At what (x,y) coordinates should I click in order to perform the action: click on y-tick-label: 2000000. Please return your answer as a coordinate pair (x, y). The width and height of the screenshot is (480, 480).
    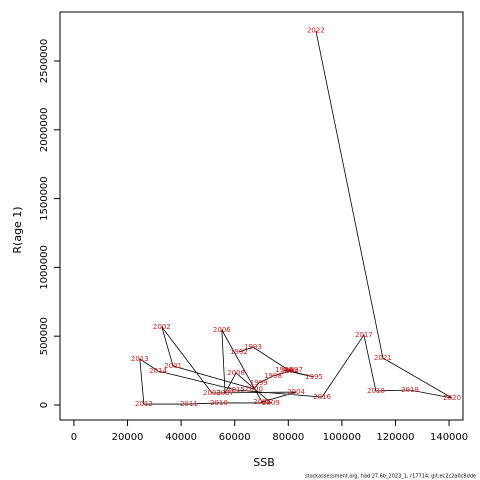
    Looking at the image, I should click on (44, 130).